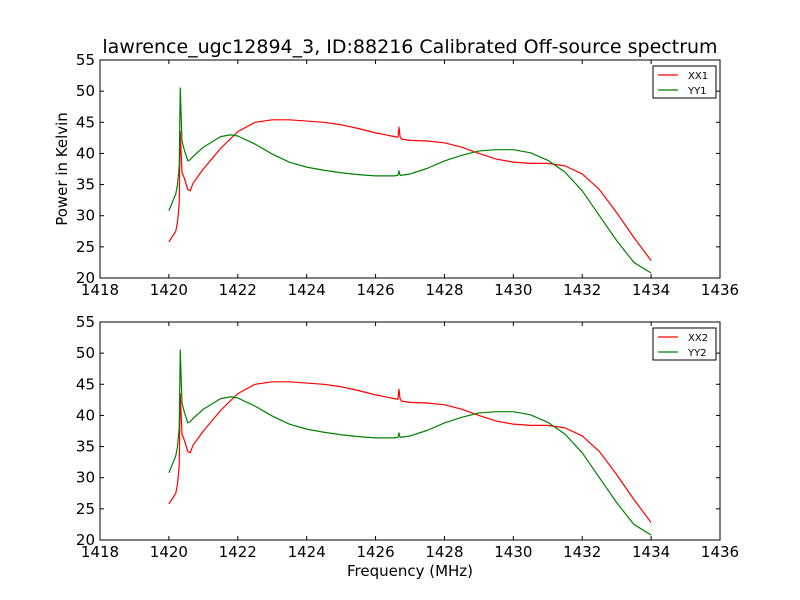  What do you see at coordinates (410, 571) in the screenshot?
I see `x-axis-label: Frequency (MHz)` at bounding box center [410, 571].